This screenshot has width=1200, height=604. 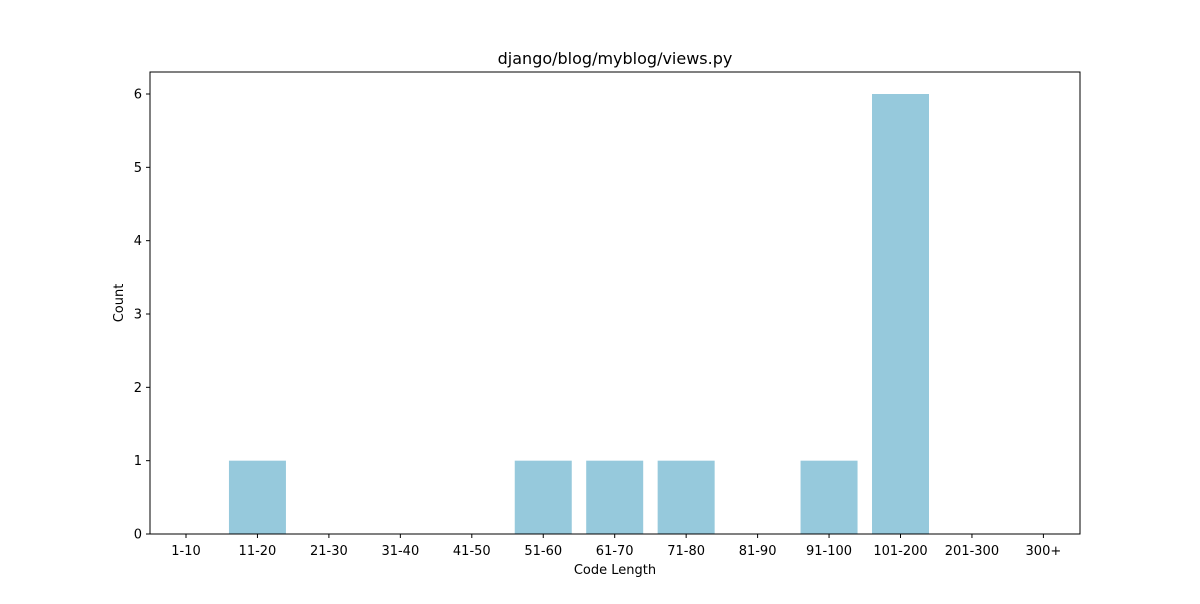 I want to click on x-tick-label: 91-100, so click(x=829, y=551).